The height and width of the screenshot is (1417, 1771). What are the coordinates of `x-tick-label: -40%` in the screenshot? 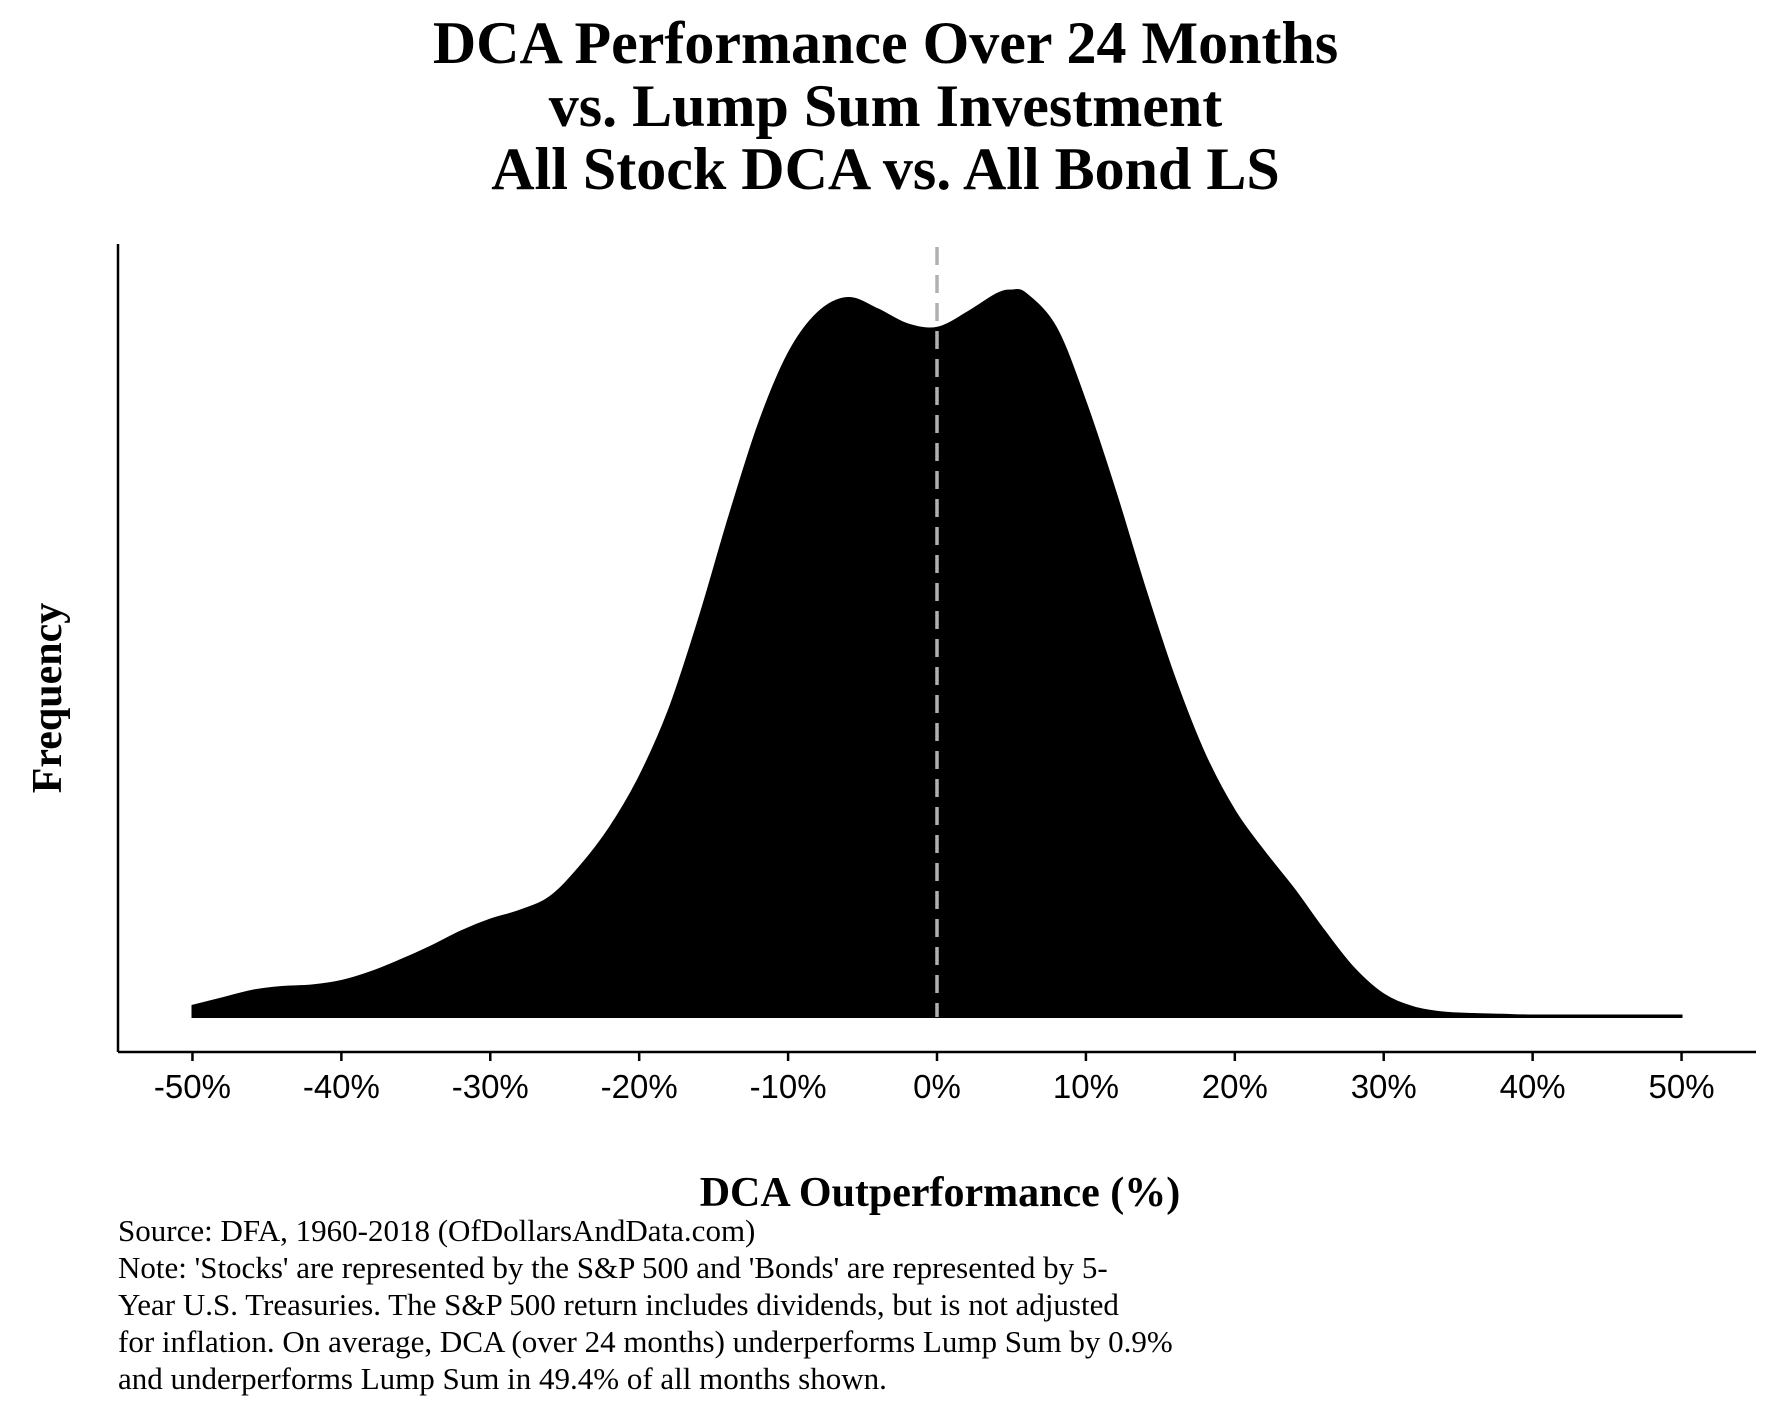 It's located at (341, 1086).